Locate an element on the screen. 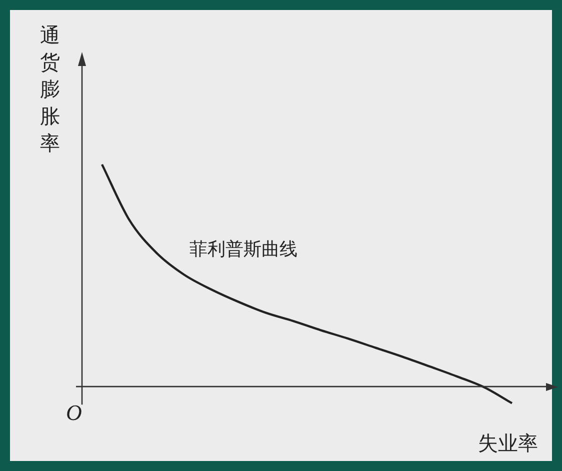  annotation: O is located at coordinates (74, 413).